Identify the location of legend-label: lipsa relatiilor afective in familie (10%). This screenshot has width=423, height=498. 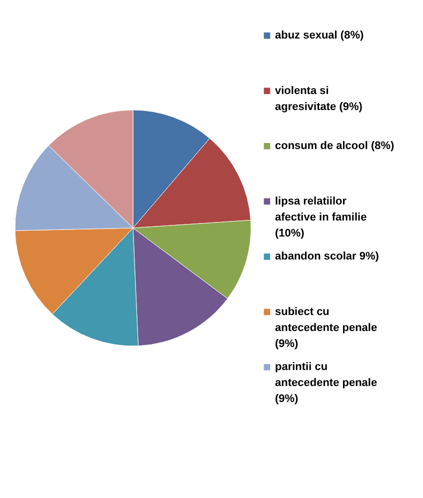
(321, 217).